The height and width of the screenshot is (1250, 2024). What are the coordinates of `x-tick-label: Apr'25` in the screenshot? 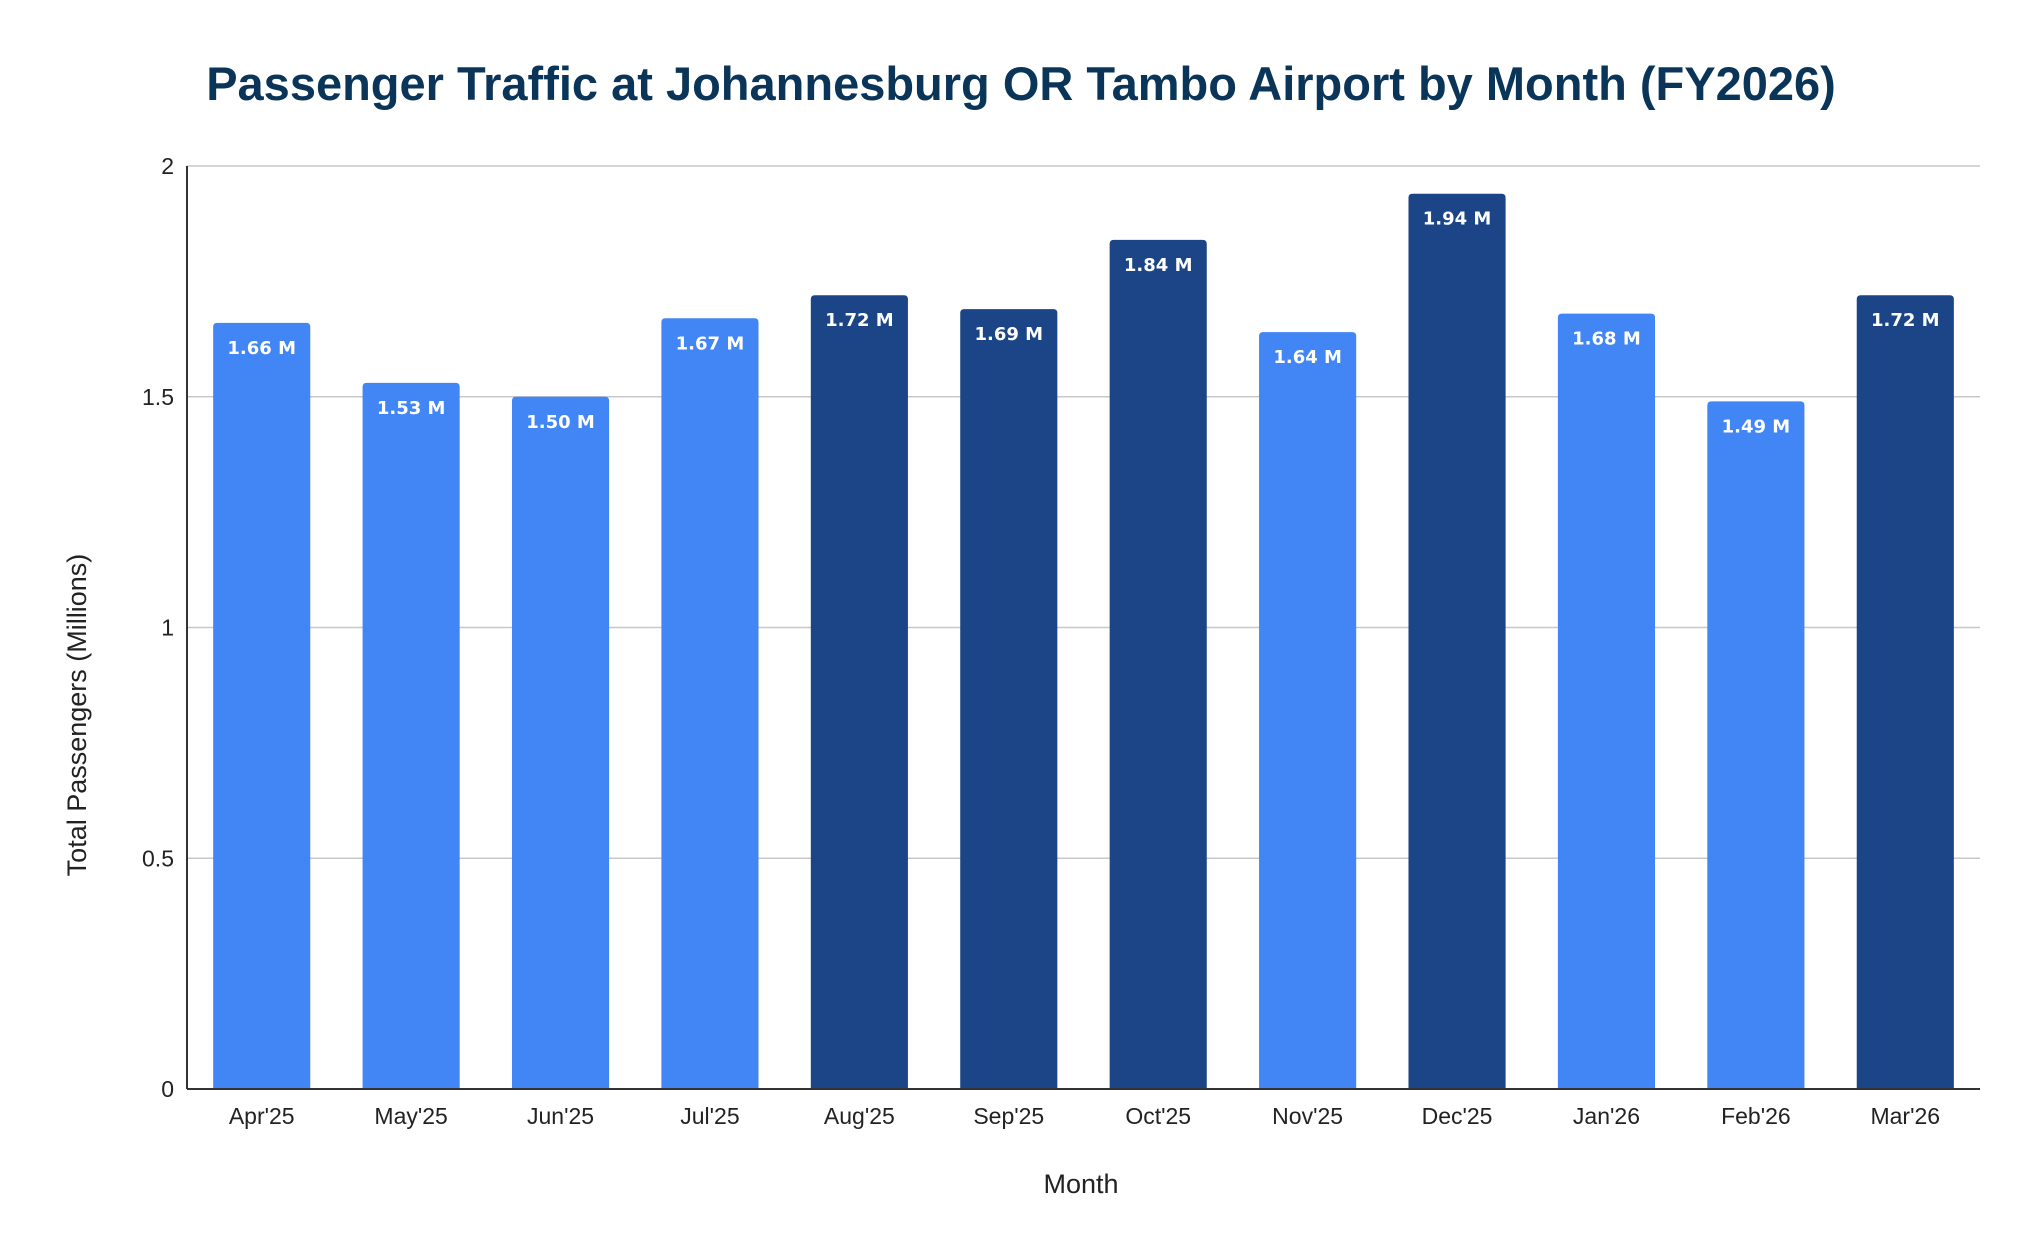 It's located at (262, 1116).